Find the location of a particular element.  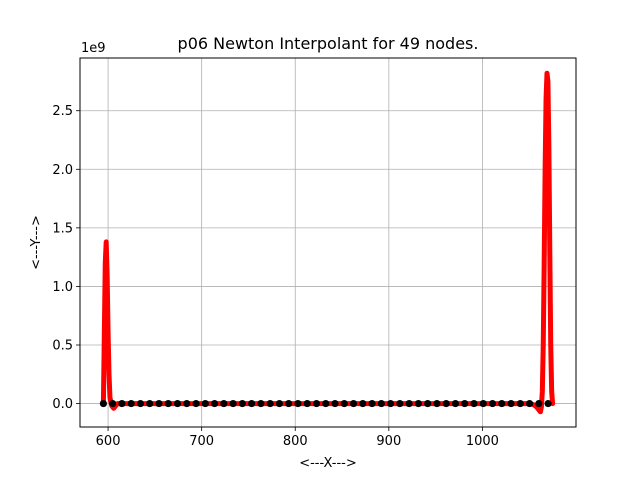

chart-title: p06 Newton Interpolant for 49 nodes. is located at coordinates (328, 43).